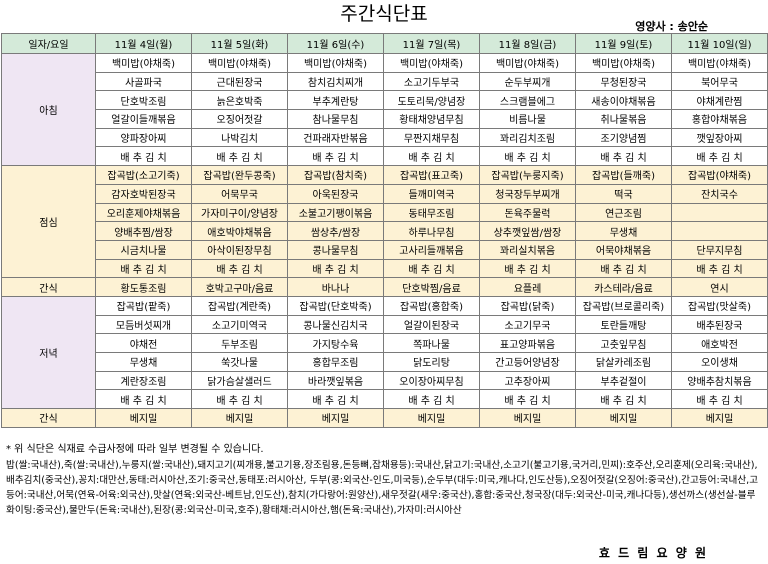 Image resolution: width=768 pixels, height=564 pixels. What do you see at coordinates (527, 380) in the screenshot?
I see `menu-cell: 고추장아찌` at bounding box center [527, 380].